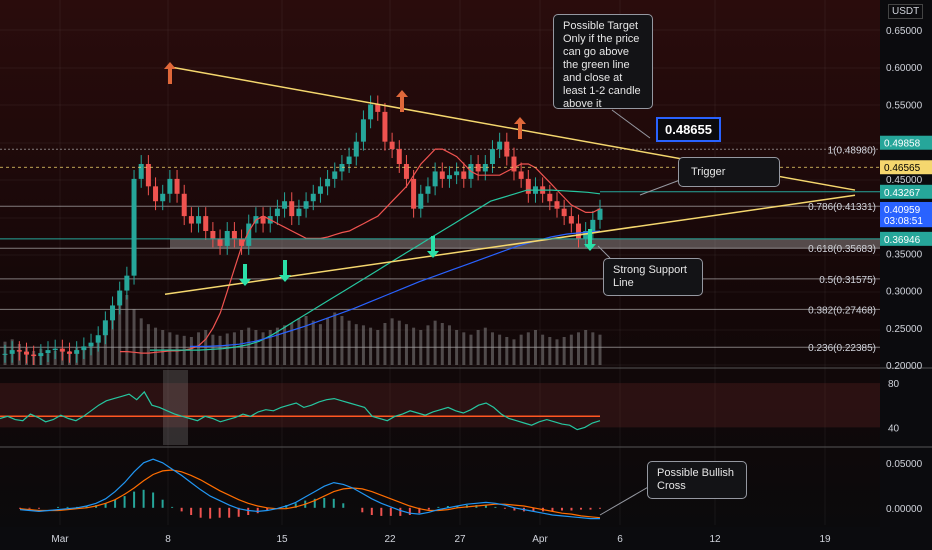 Image resolution: width=932 pixels, height=550 pixels. What do you see at coordinates (904, 254) in the screenshot?
I see `price-tick: 0.35000` at bounding box center [904, 254].